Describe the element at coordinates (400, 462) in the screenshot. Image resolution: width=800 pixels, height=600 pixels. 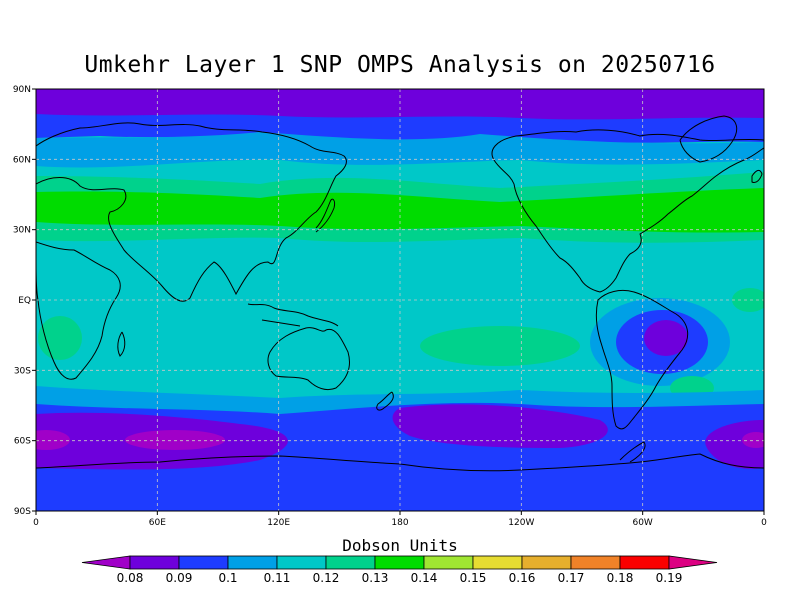
I see `coast-antarctica` at that location.